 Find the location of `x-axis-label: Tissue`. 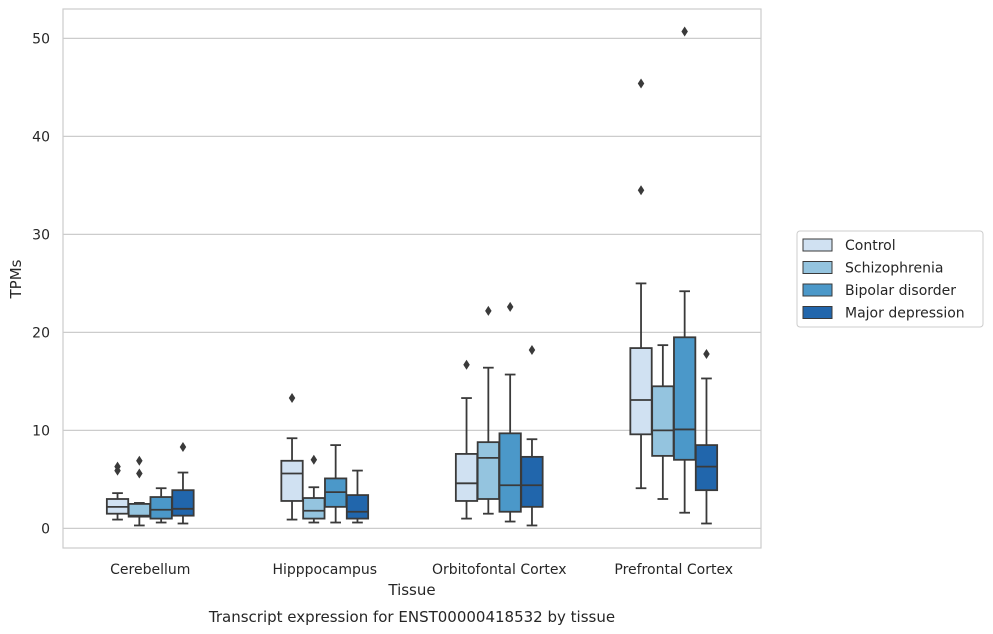

x-axis-label: Tissue is located at coordinates (411, 590).